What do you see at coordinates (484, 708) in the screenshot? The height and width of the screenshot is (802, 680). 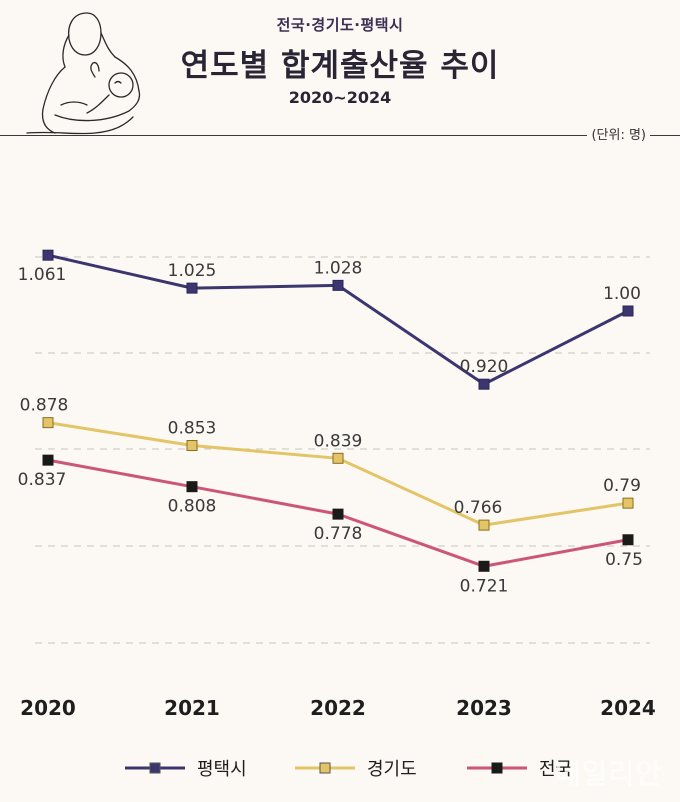 I see `x-tick-label: 2023` at bounding box center [484, 708].